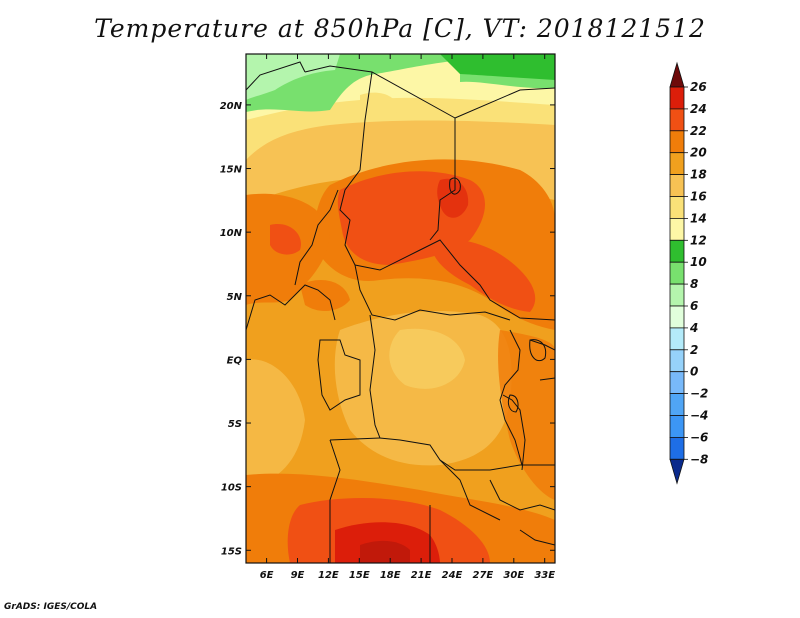 This screenshot has height=618, width=800. I want to click on lon-tick-label: 33E, so click(544, 575).